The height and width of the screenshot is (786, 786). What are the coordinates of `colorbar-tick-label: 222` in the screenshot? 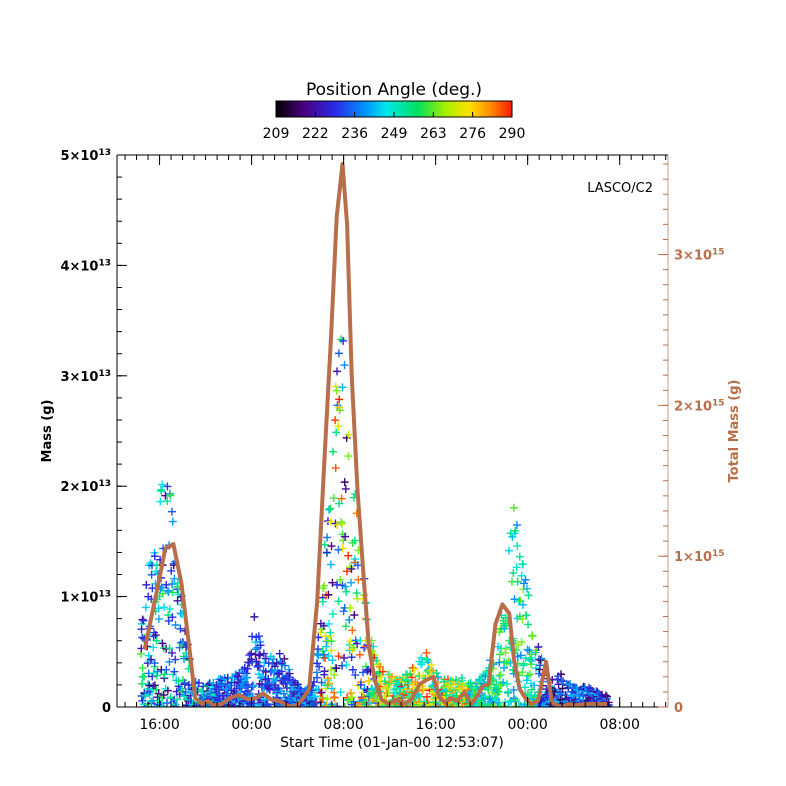 It's located at (315, 134).